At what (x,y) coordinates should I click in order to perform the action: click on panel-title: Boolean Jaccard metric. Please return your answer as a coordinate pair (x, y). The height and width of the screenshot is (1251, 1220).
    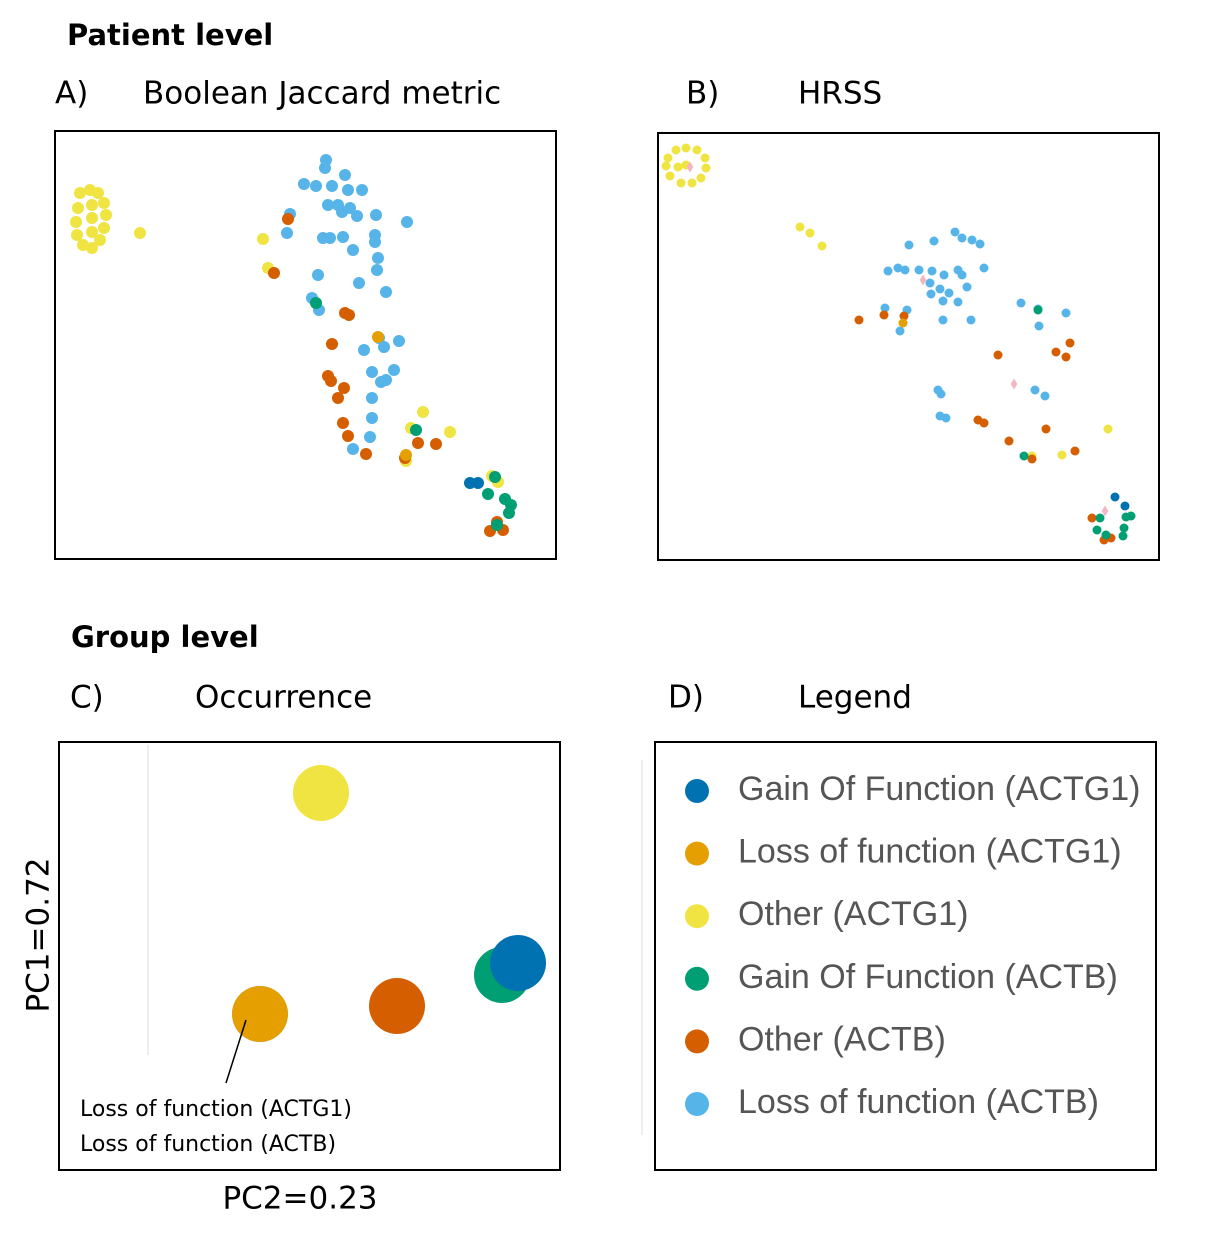
    Looking at the image, I should click on (322, 94).